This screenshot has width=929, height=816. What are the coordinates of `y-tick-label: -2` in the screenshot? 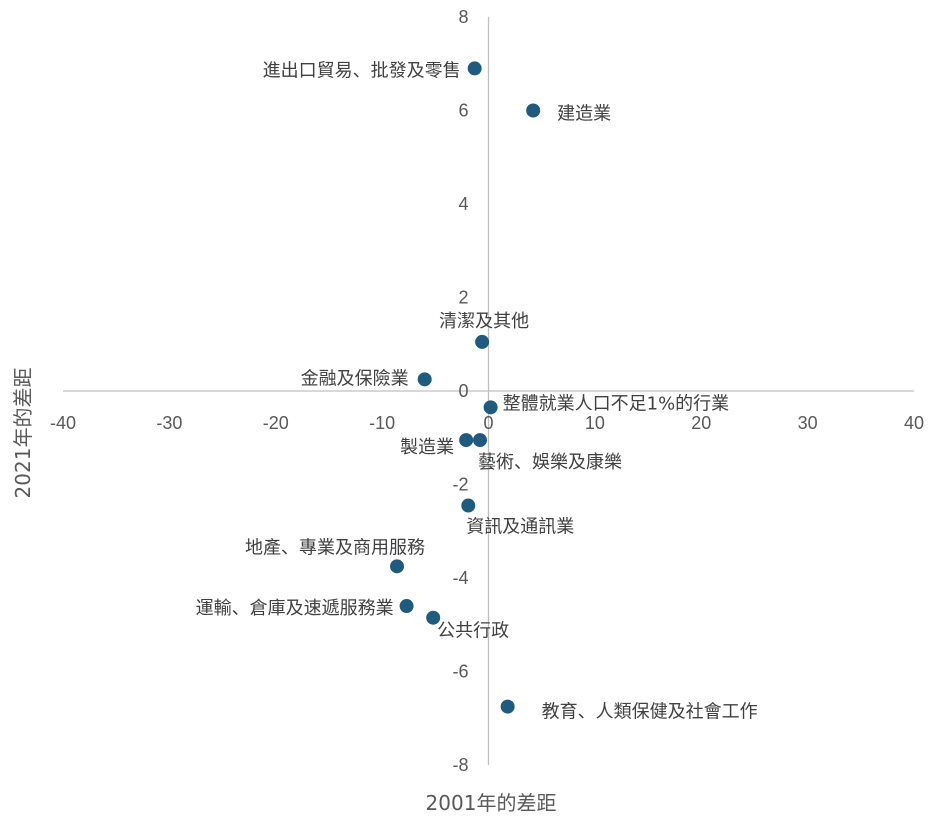 It's located at (460, 485).